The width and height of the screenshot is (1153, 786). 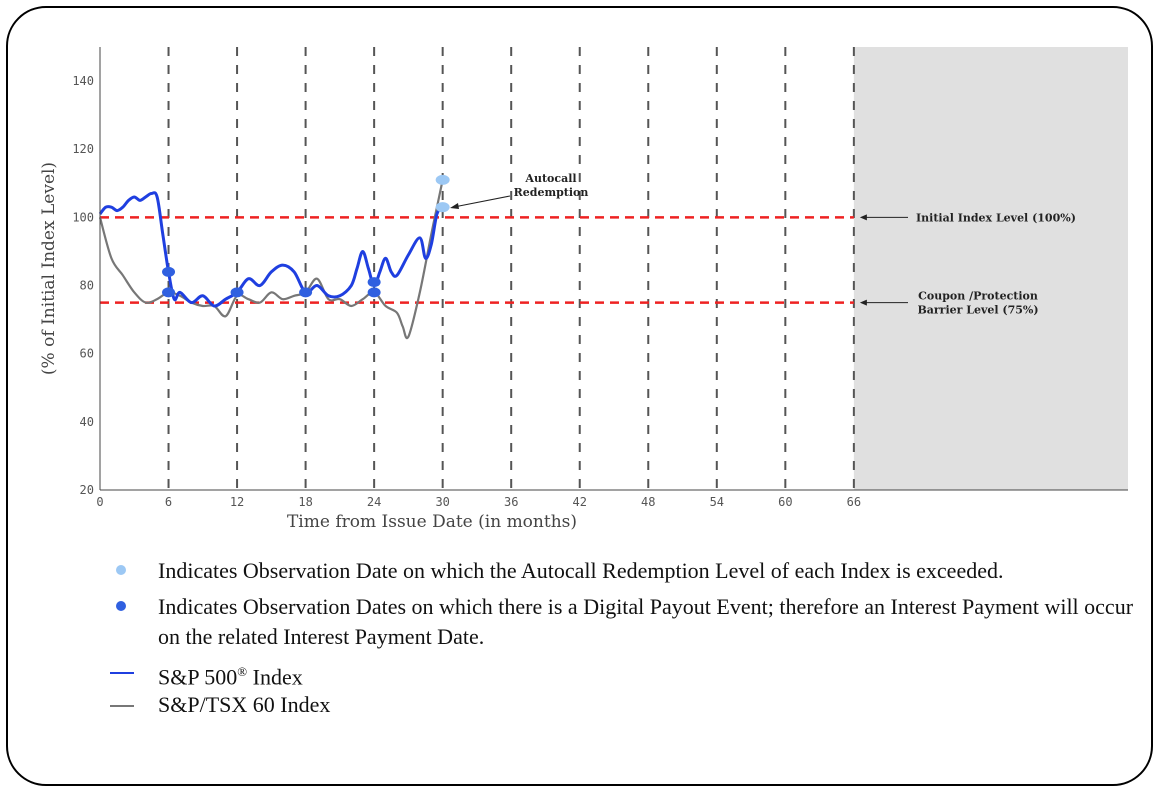 What do you see at coordinates (442, 502) in the screenshot?
I see `x-tick-label: 30` at bounding box center [442, 502].